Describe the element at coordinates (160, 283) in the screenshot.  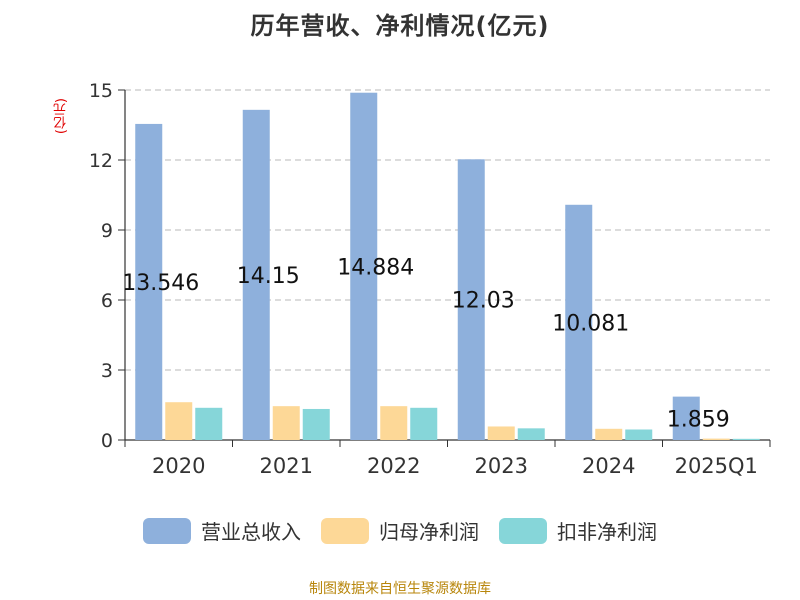
I see `data-label-revenue: 13.546` at that location.